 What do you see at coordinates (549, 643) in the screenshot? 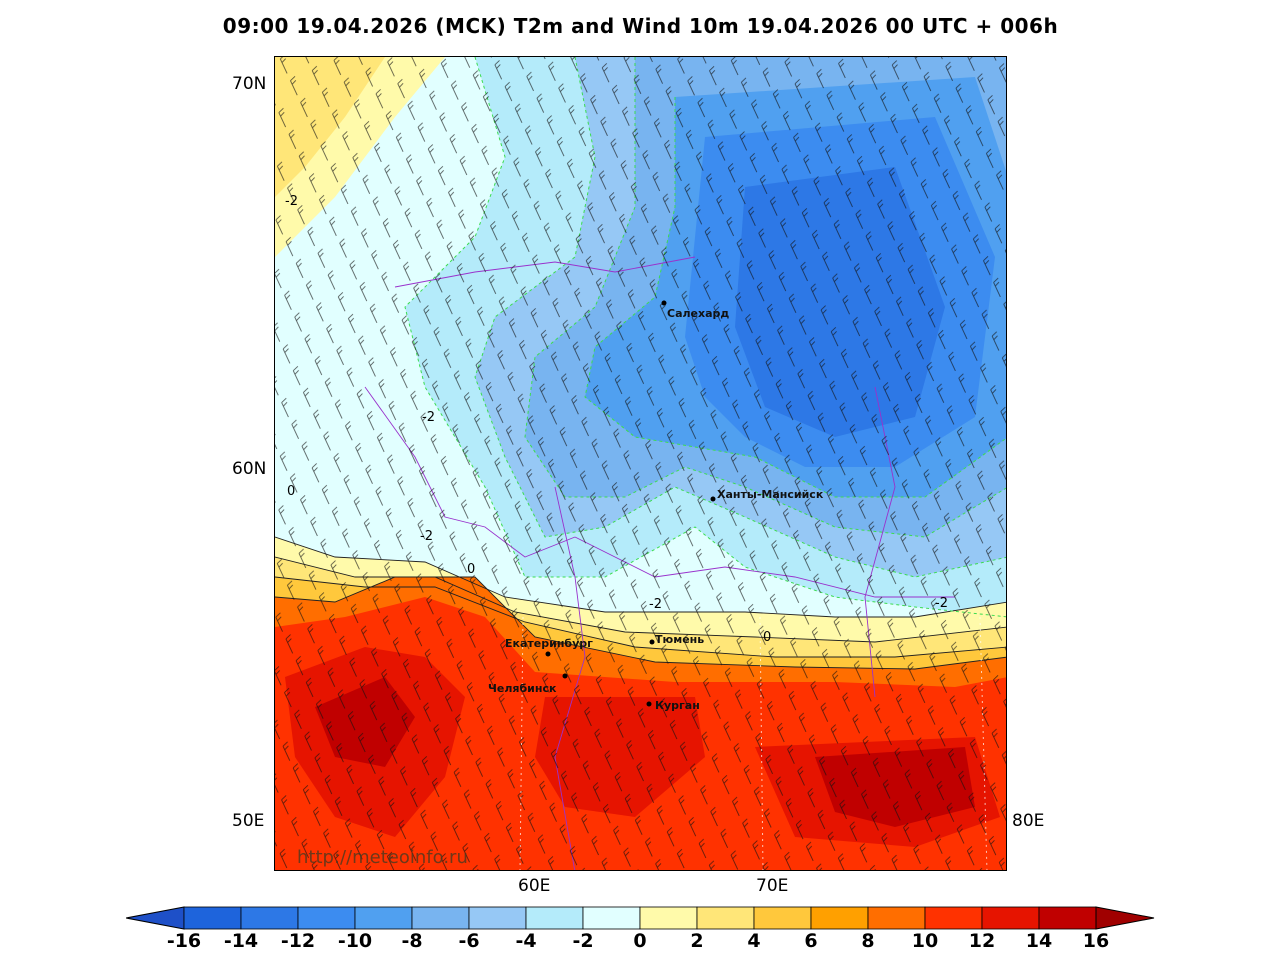
I see `city-yekaterinburg: Екатеринбург` at bounding box center [549, 643].